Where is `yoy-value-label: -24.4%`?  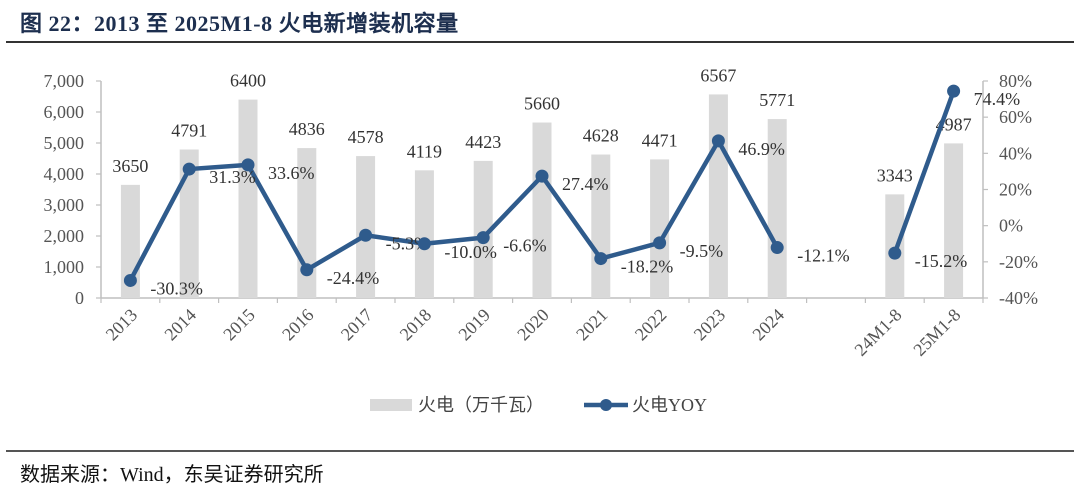 yoy-value-label: -24.4% is located at coordinates (353, 278).